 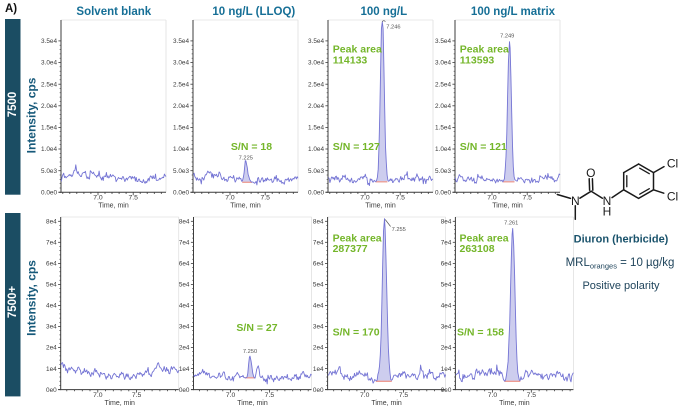 What do you see at coordinates (11, 9) in the screenshot?
I see `svg-text: A)` at bounding box center [11, 9].